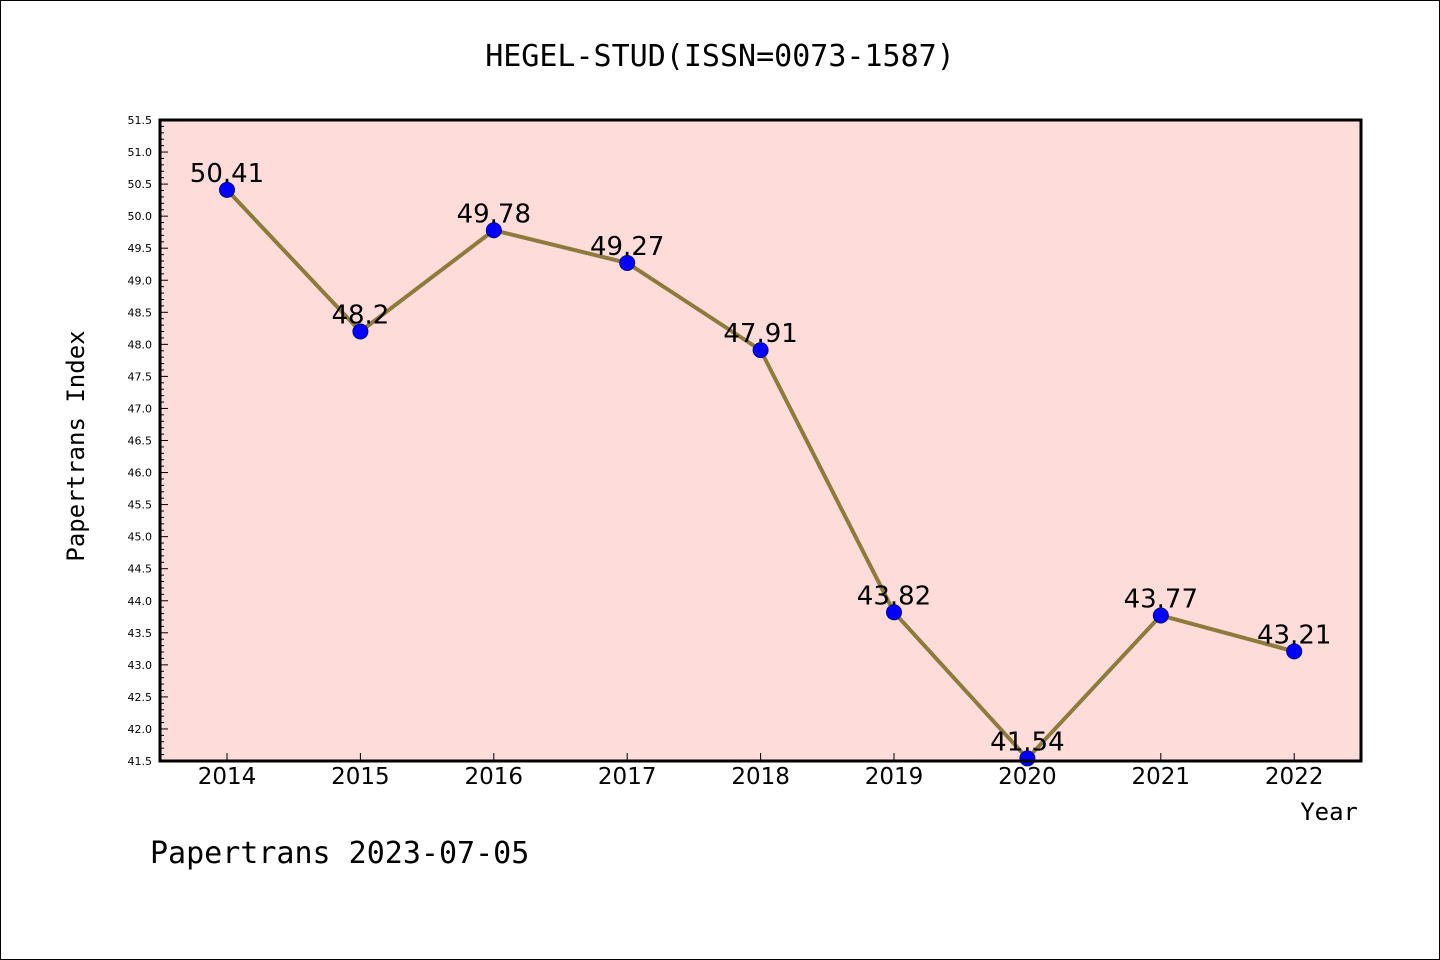 The image size is (1440, 960). Describe the element at coordinates (140, 152) in the screenshot. I see `y-tick-label: 51.0` at that location.